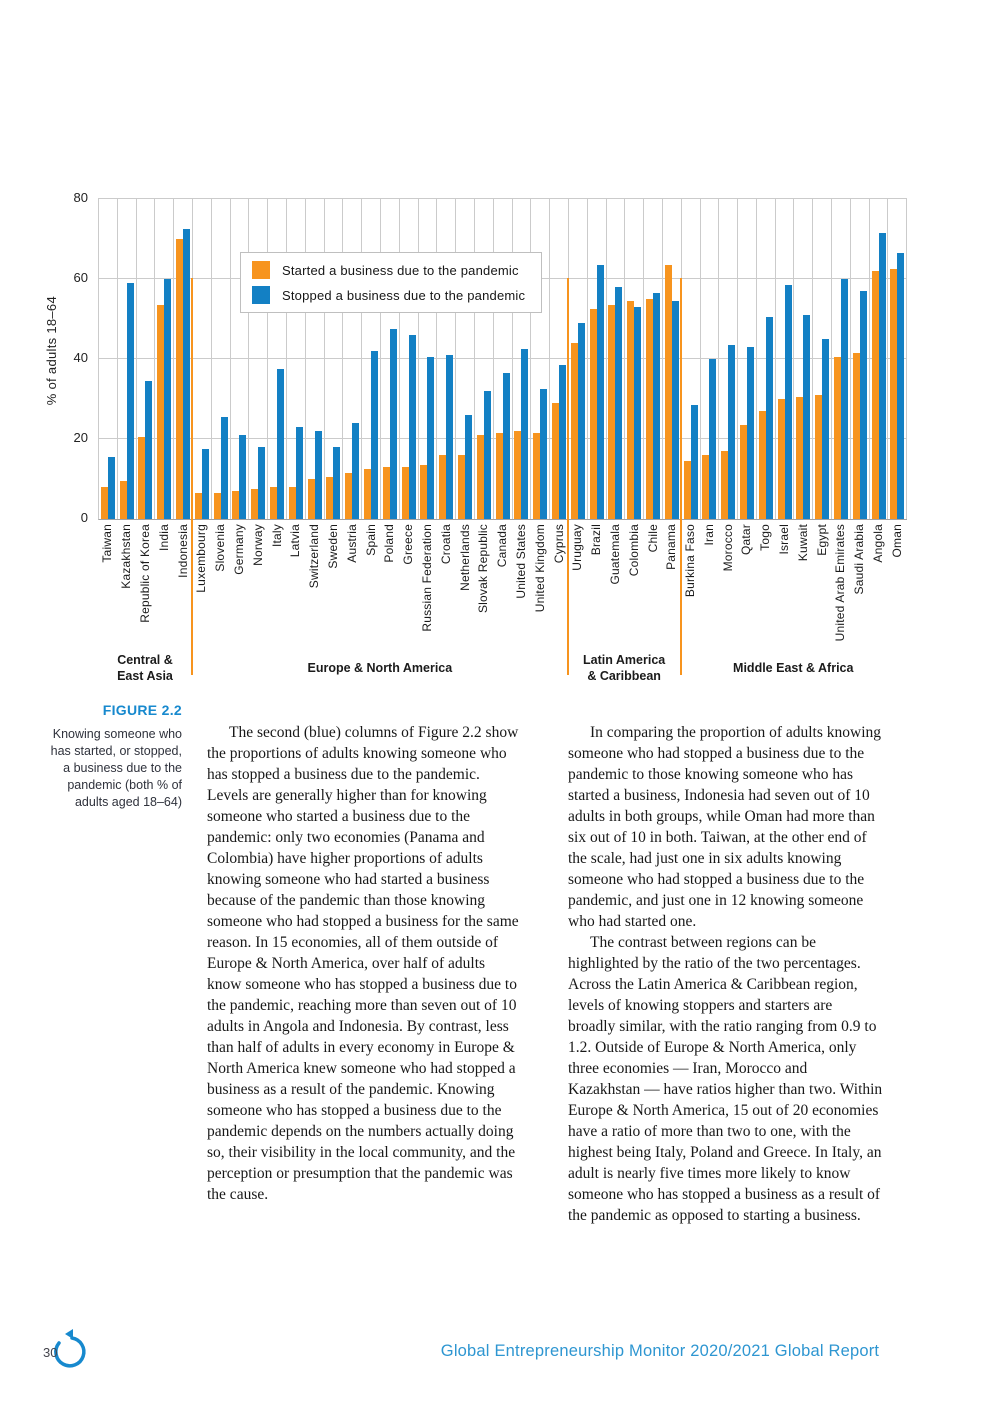 The width and height of the screenshot is (992, 1403). Describe the element at coordinates (840, 583) in the screenshot. I see `x-label-text: United Arab Emirates` at that location.